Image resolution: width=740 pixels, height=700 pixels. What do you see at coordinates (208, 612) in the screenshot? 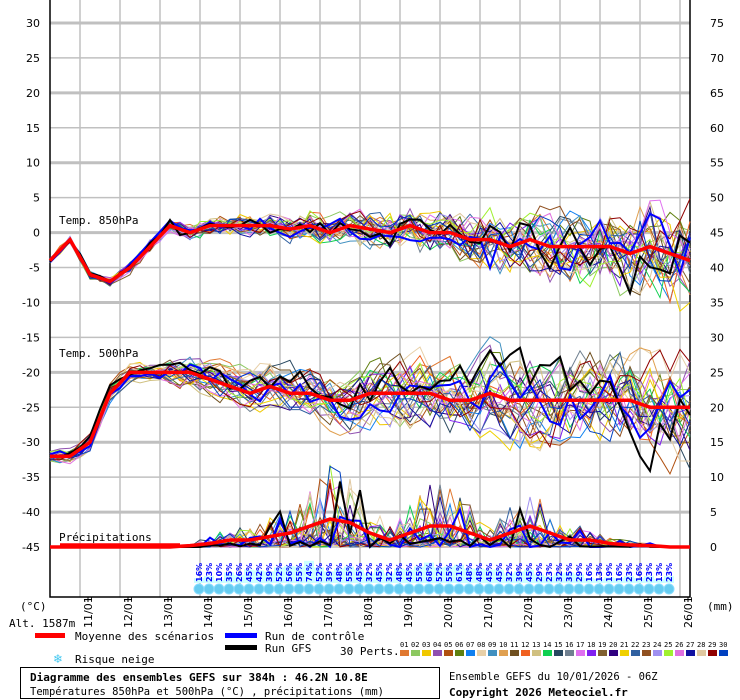
I see `x-tick-label: 14/01` at bounding box center [208, 612].